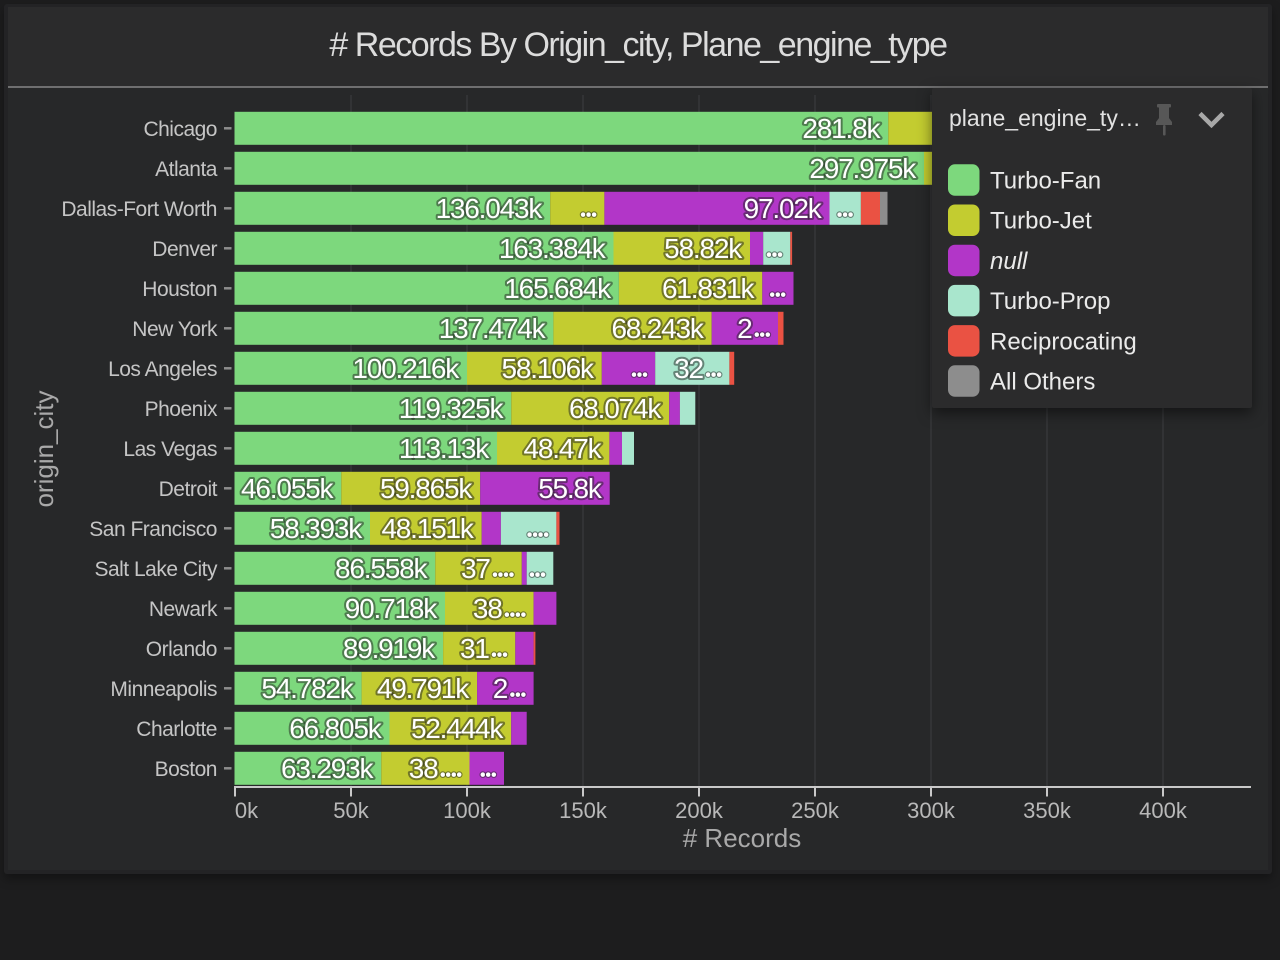  I want to click on svg-text: 200k, so click(699, 810).